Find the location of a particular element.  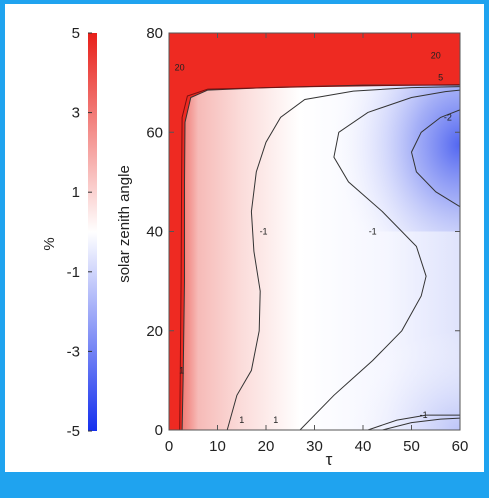

colorbar-gradient is located at coordinates (92, 232).